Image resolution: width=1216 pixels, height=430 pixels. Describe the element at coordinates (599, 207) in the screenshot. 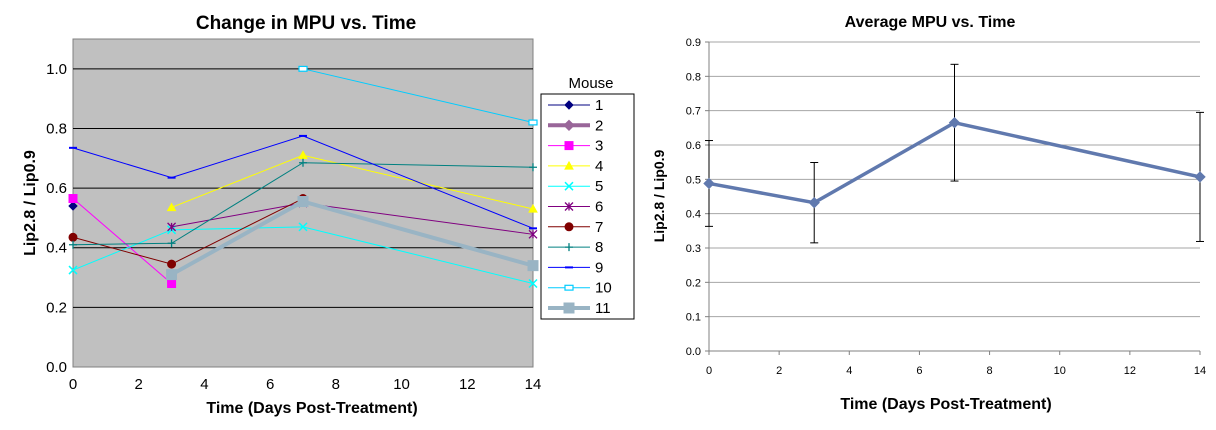

I see `legend-label-6: 6` at that location.